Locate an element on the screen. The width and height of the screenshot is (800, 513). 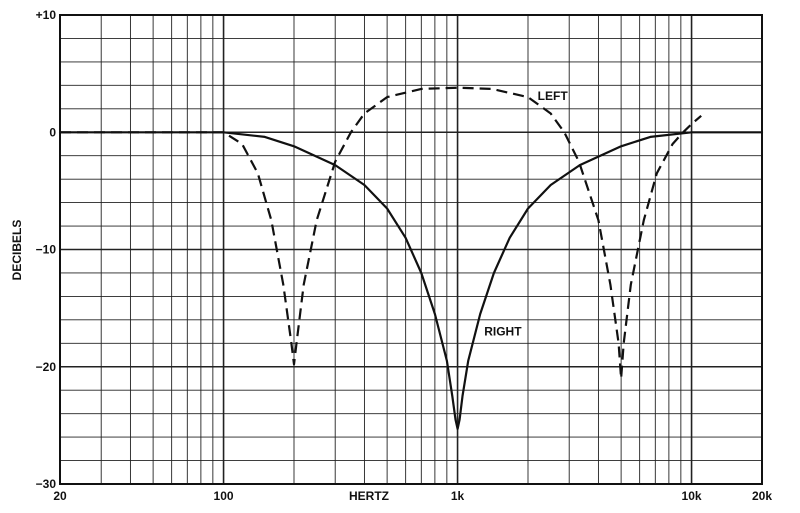
y-tick-label: +10 is located at coordinates (46, 15).